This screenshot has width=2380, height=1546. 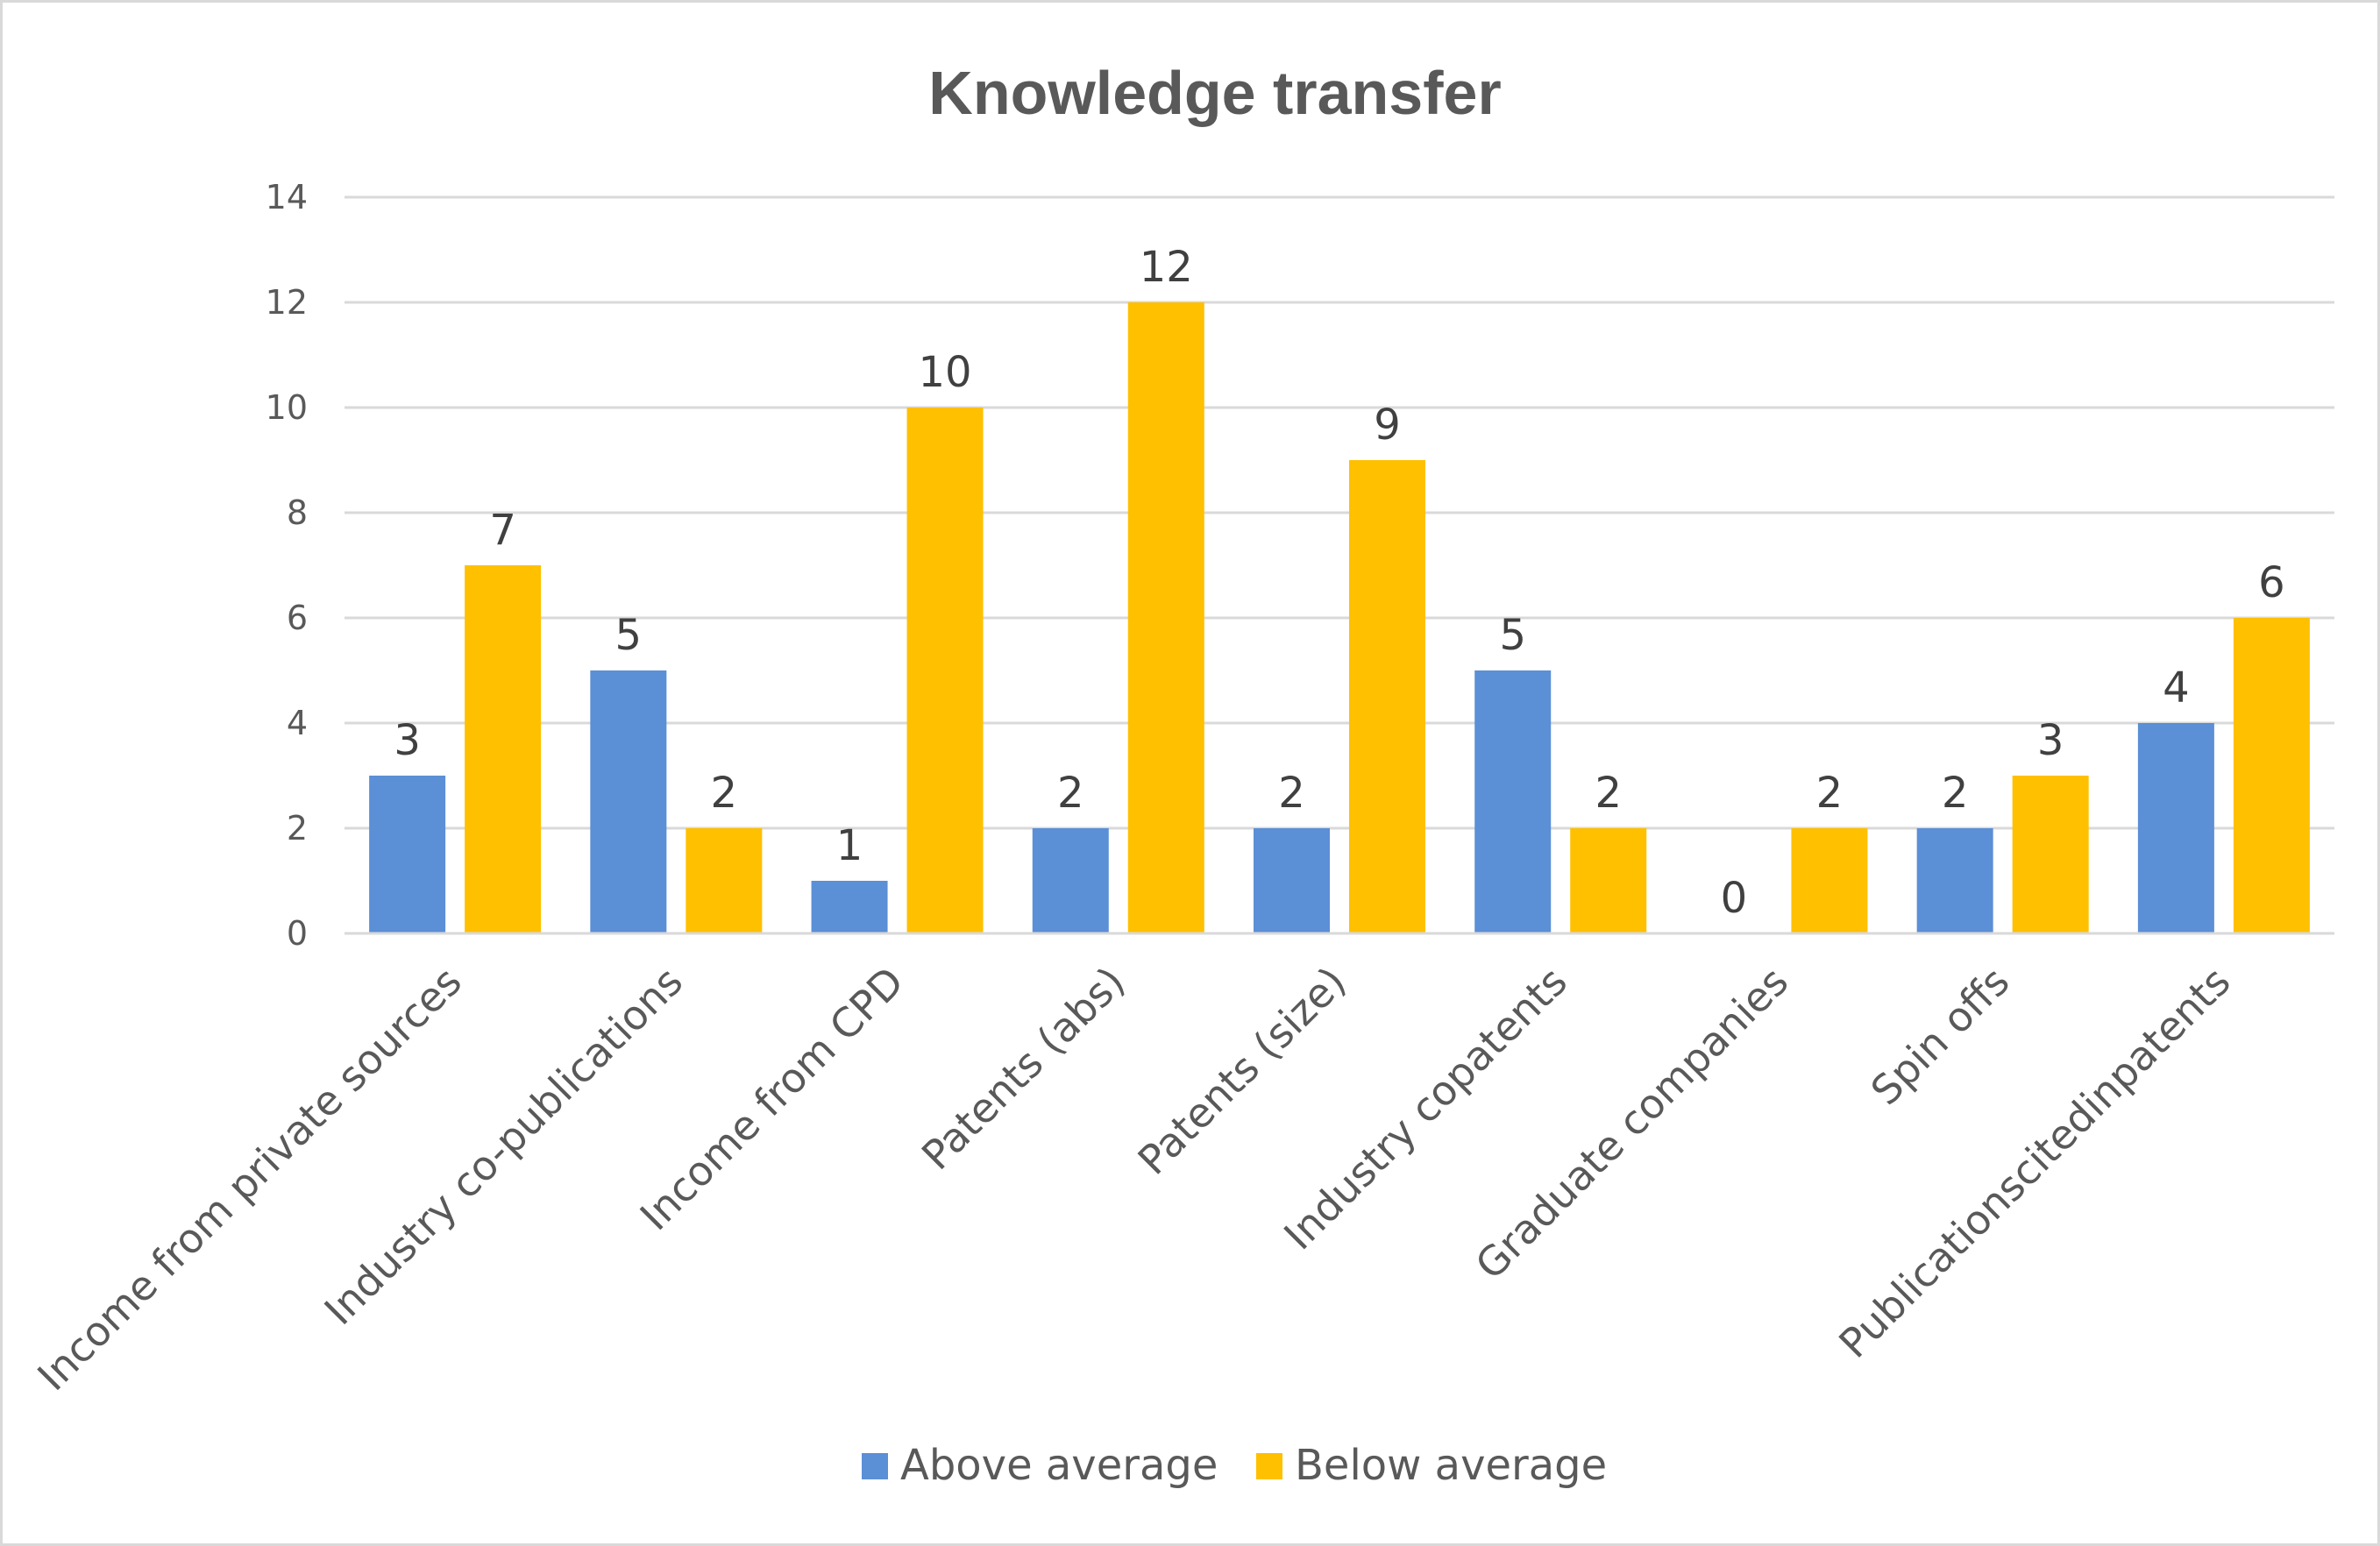 What do you see at coordinates (287, 566) in the screenshot?
I see `y-axis: 0 2 4 6 8 10 12 14` at bounding box center [287, 566].